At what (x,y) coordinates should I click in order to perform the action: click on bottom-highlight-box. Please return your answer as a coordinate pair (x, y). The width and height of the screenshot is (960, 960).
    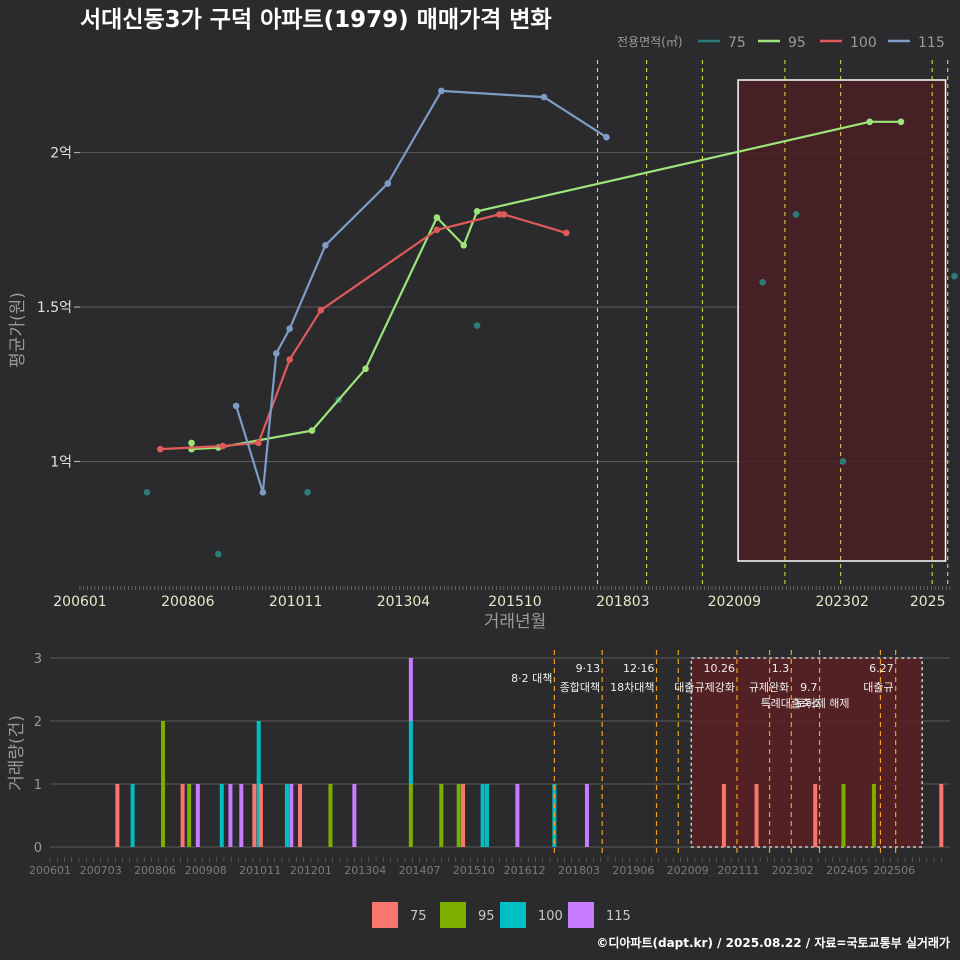
    Looking at the image, I should click on (806, 752).